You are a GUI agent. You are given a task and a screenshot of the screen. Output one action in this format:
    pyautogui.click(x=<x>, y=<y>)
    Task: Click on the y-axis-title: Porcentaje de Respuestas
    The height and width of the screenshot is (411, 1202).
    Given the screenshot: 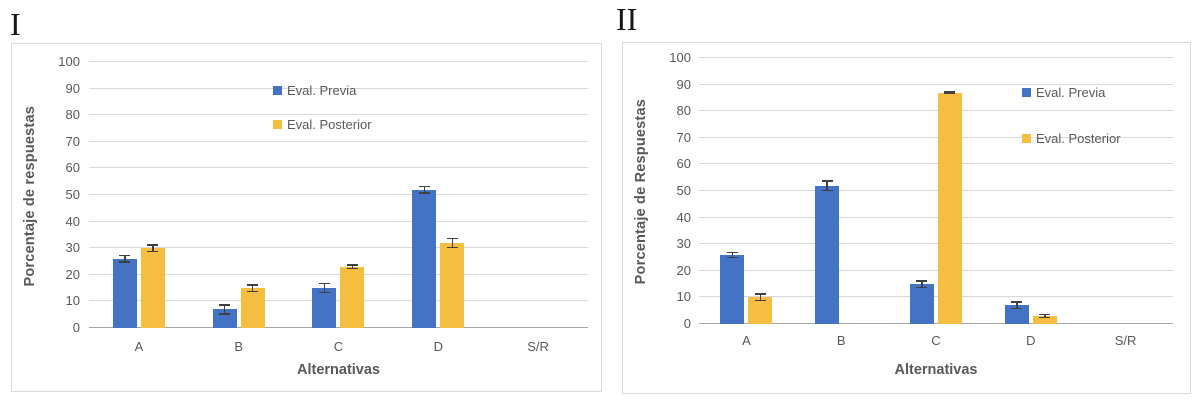 What is the action you would take?
    pyautogui.click(x=641, y=192)
    